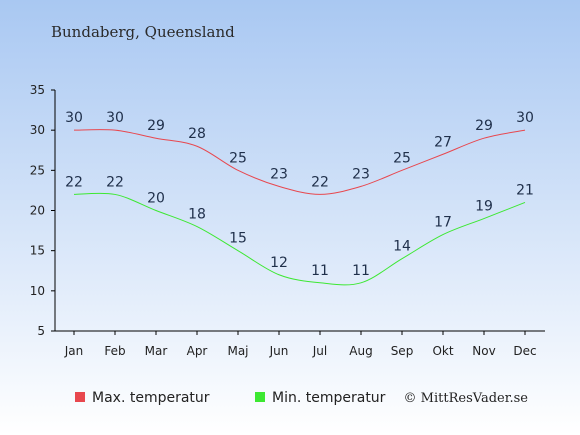 Image resolution: width=580 pixels, height=435 pixels. What do you see at coordinates (360, 351) in the screenshot?
I see `x-tick-label: Aug` at bounding box center [360, 351].